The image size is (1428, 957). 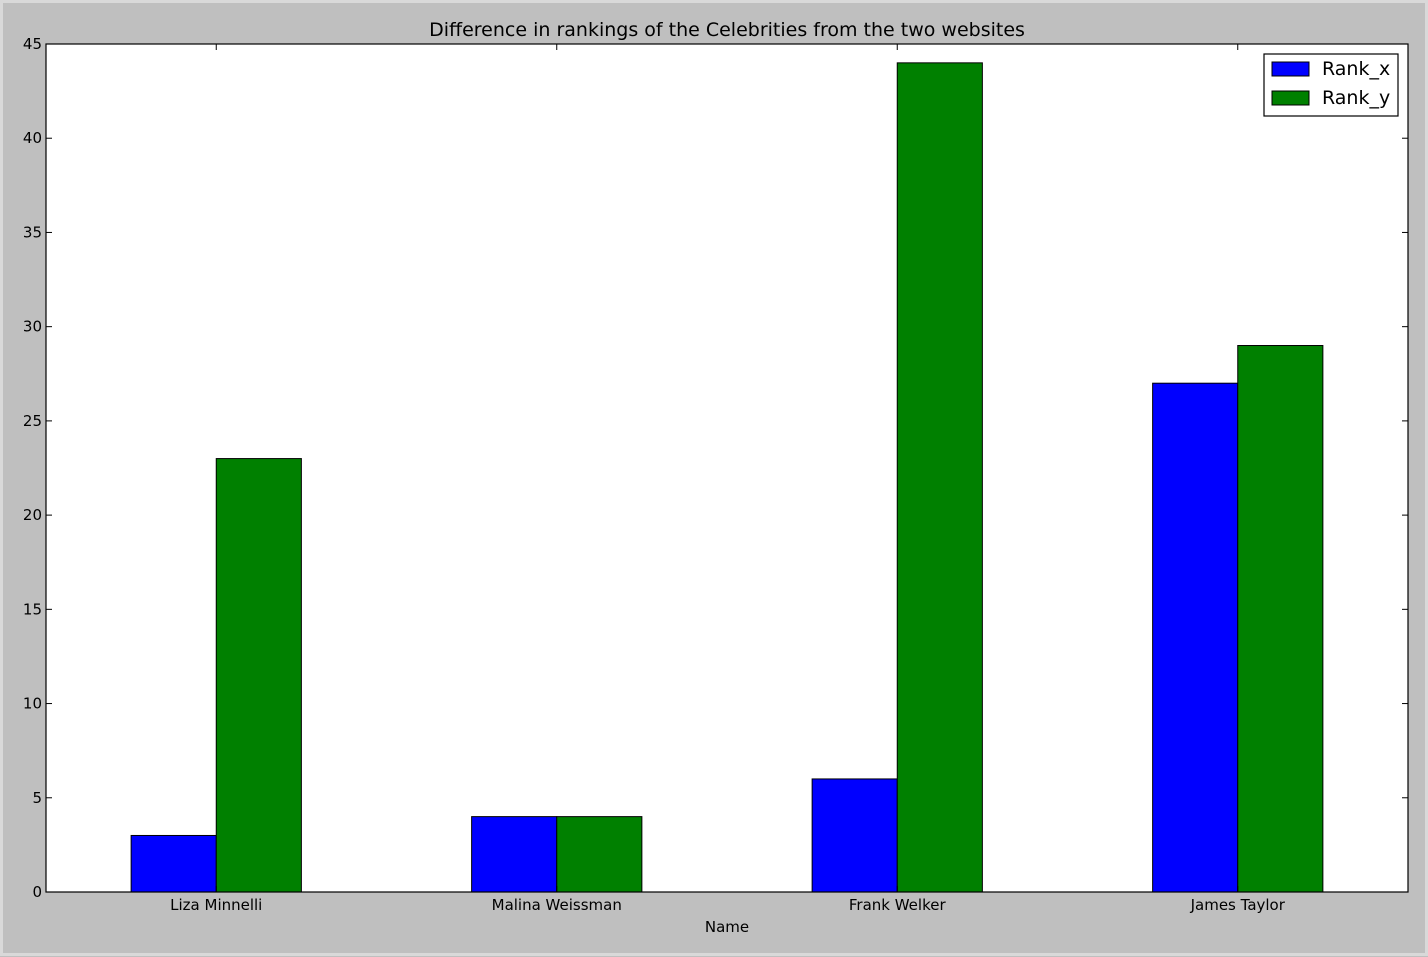 What do you see at coordinates (32, 421) in the screenshot?
I see `y-tick-label: 25` at bounding box center [32, 421].